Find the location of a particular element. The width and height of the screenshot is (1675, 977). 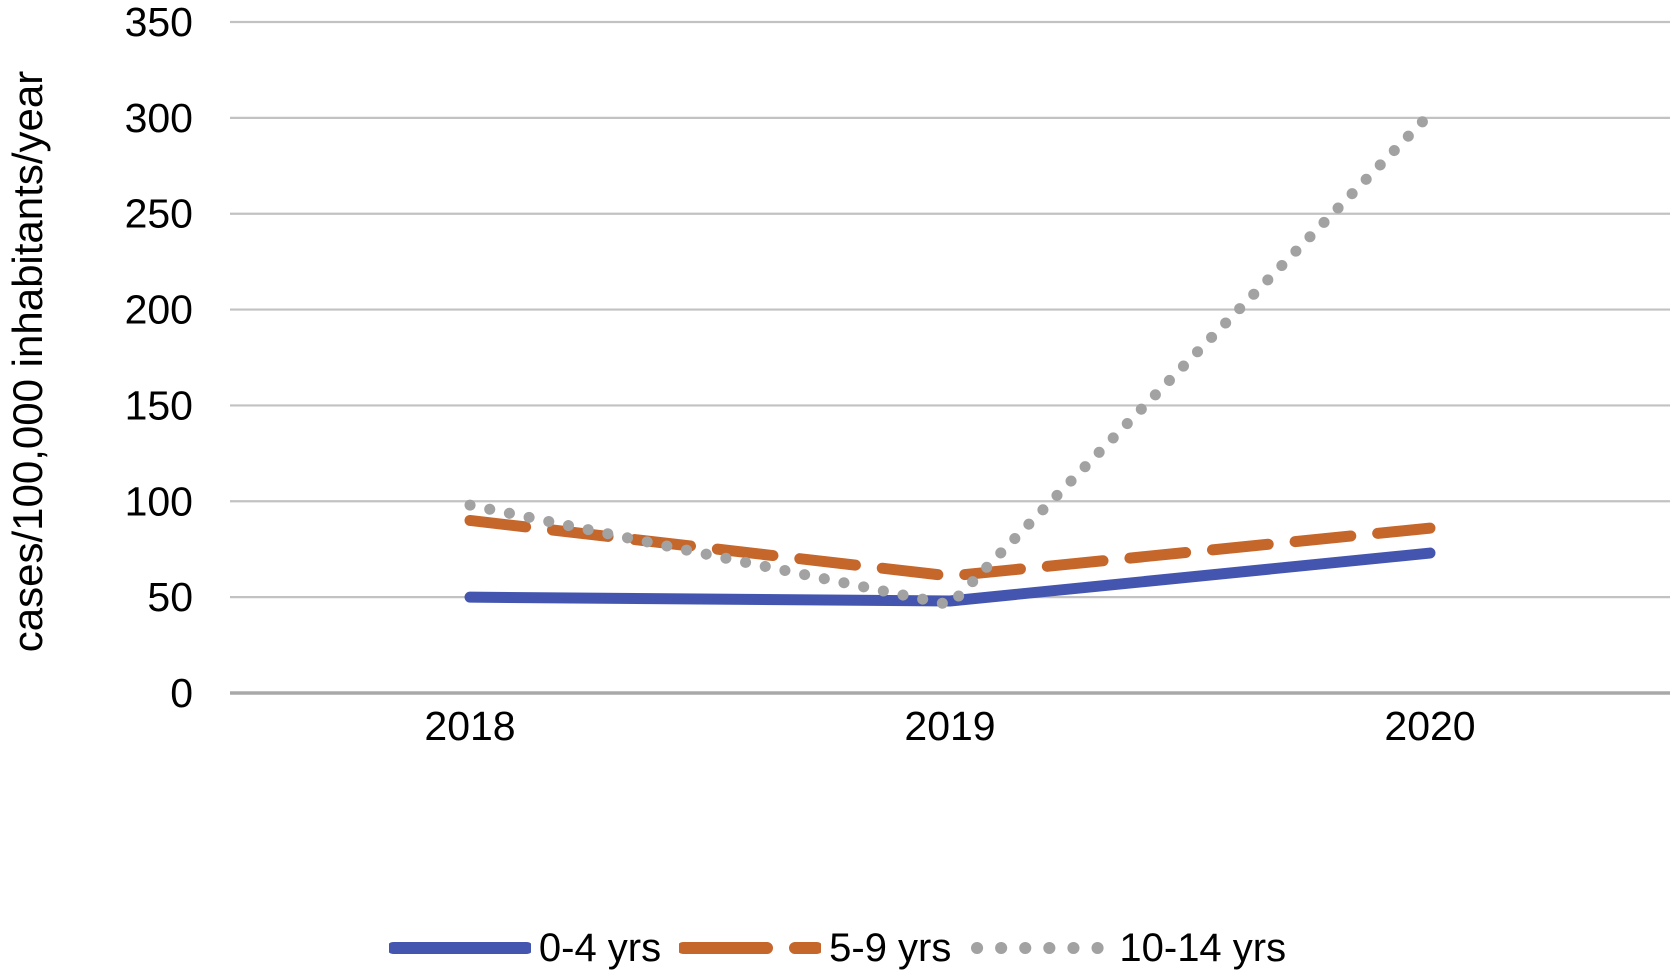

legend-item-10-14-yrs: 10-14 yrs is located at coordinates (1127, 948).